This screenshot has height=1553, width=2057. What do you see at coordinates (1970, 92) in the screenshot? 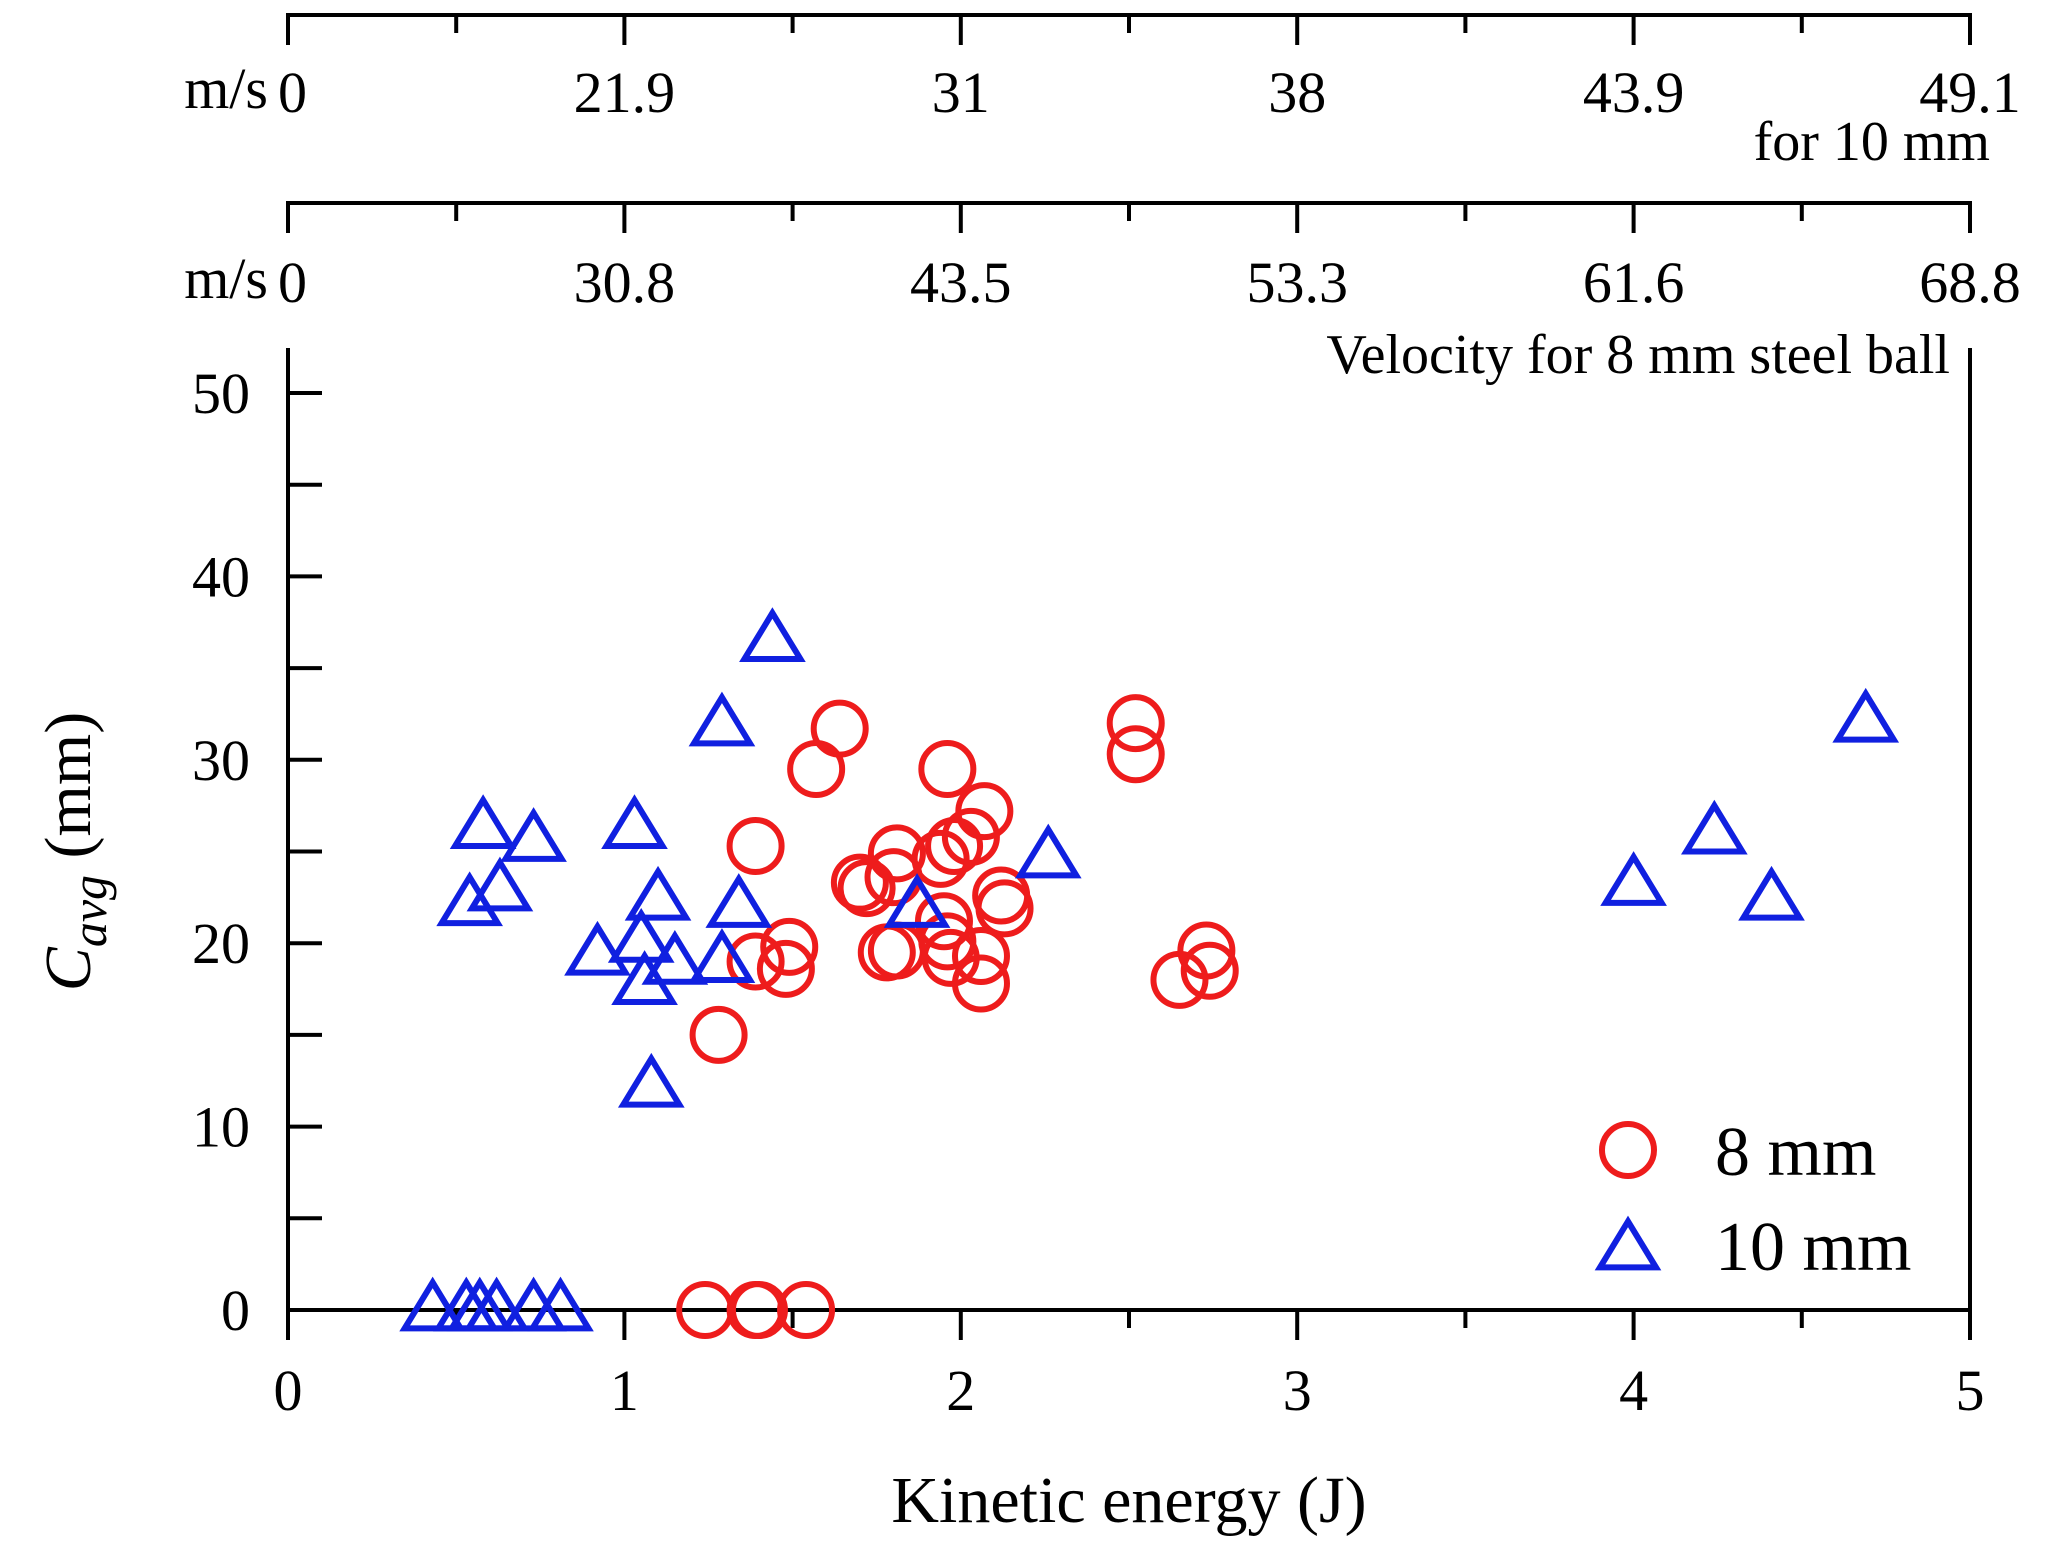
I see `velocity-tick-label: 49.1` at bounding box center [1970, 92].